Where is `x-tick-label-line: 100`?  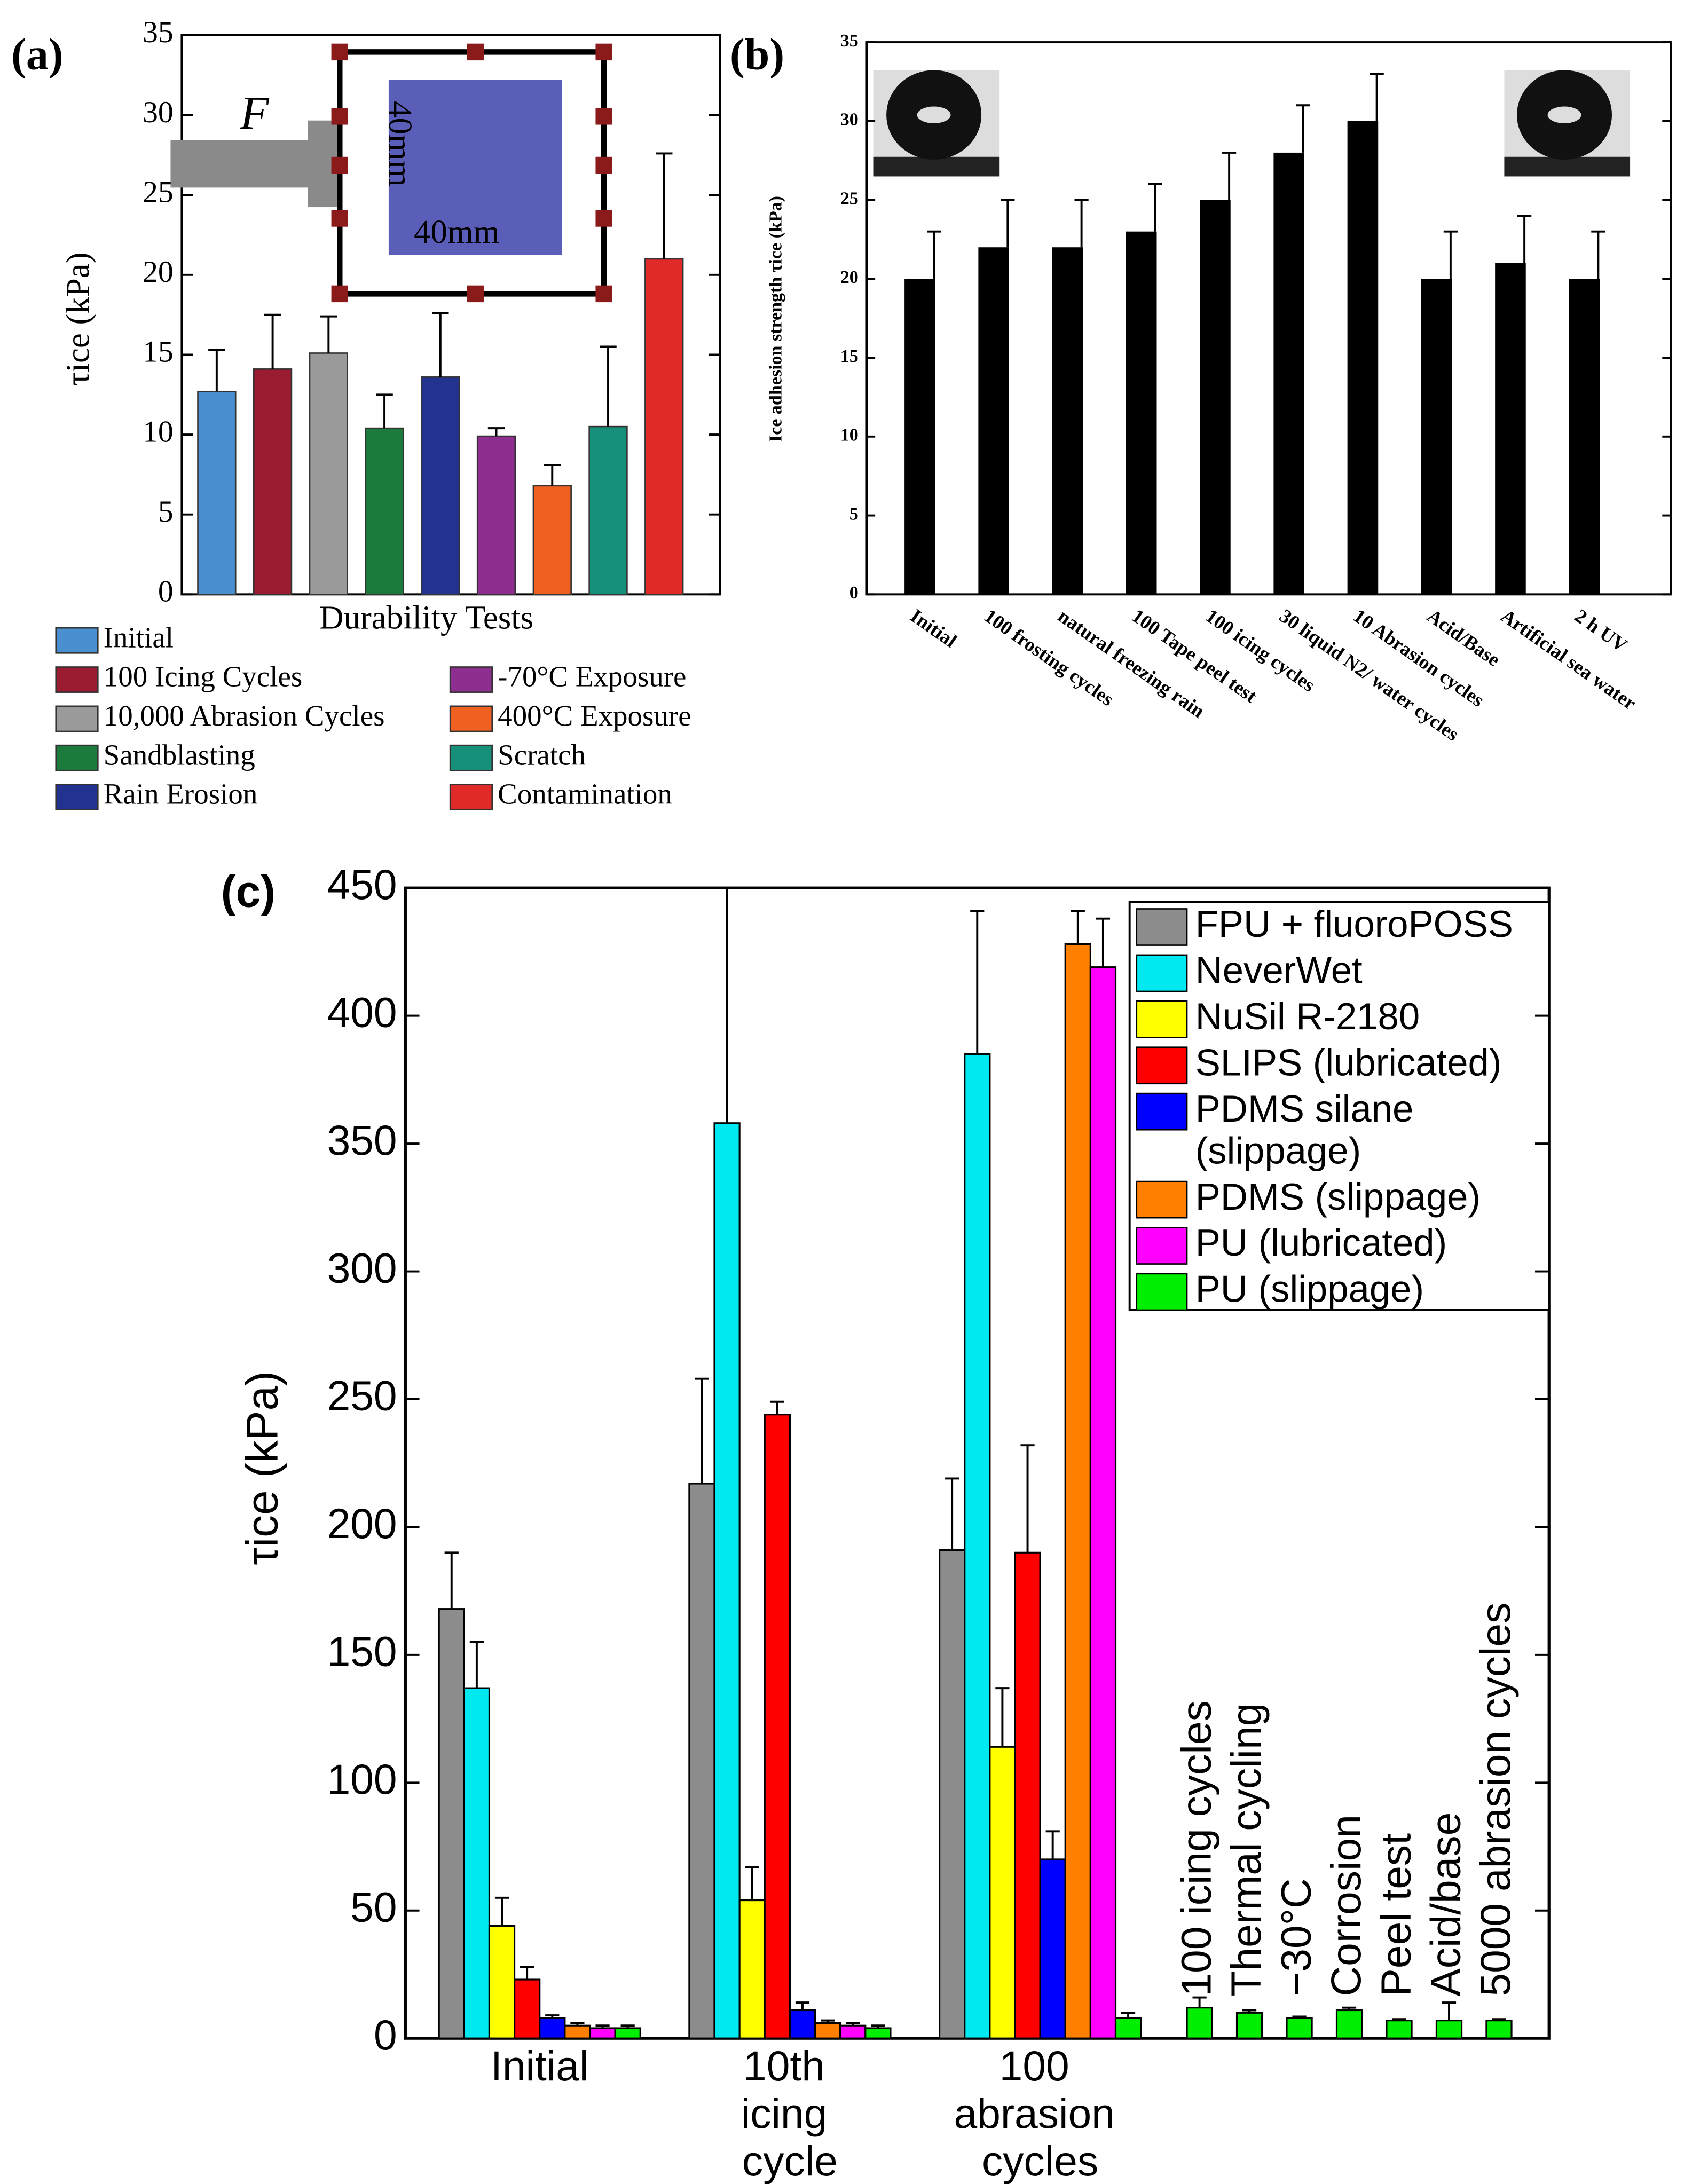
x-tick-label-line: 100 is located at coordinates (1040, 2066).